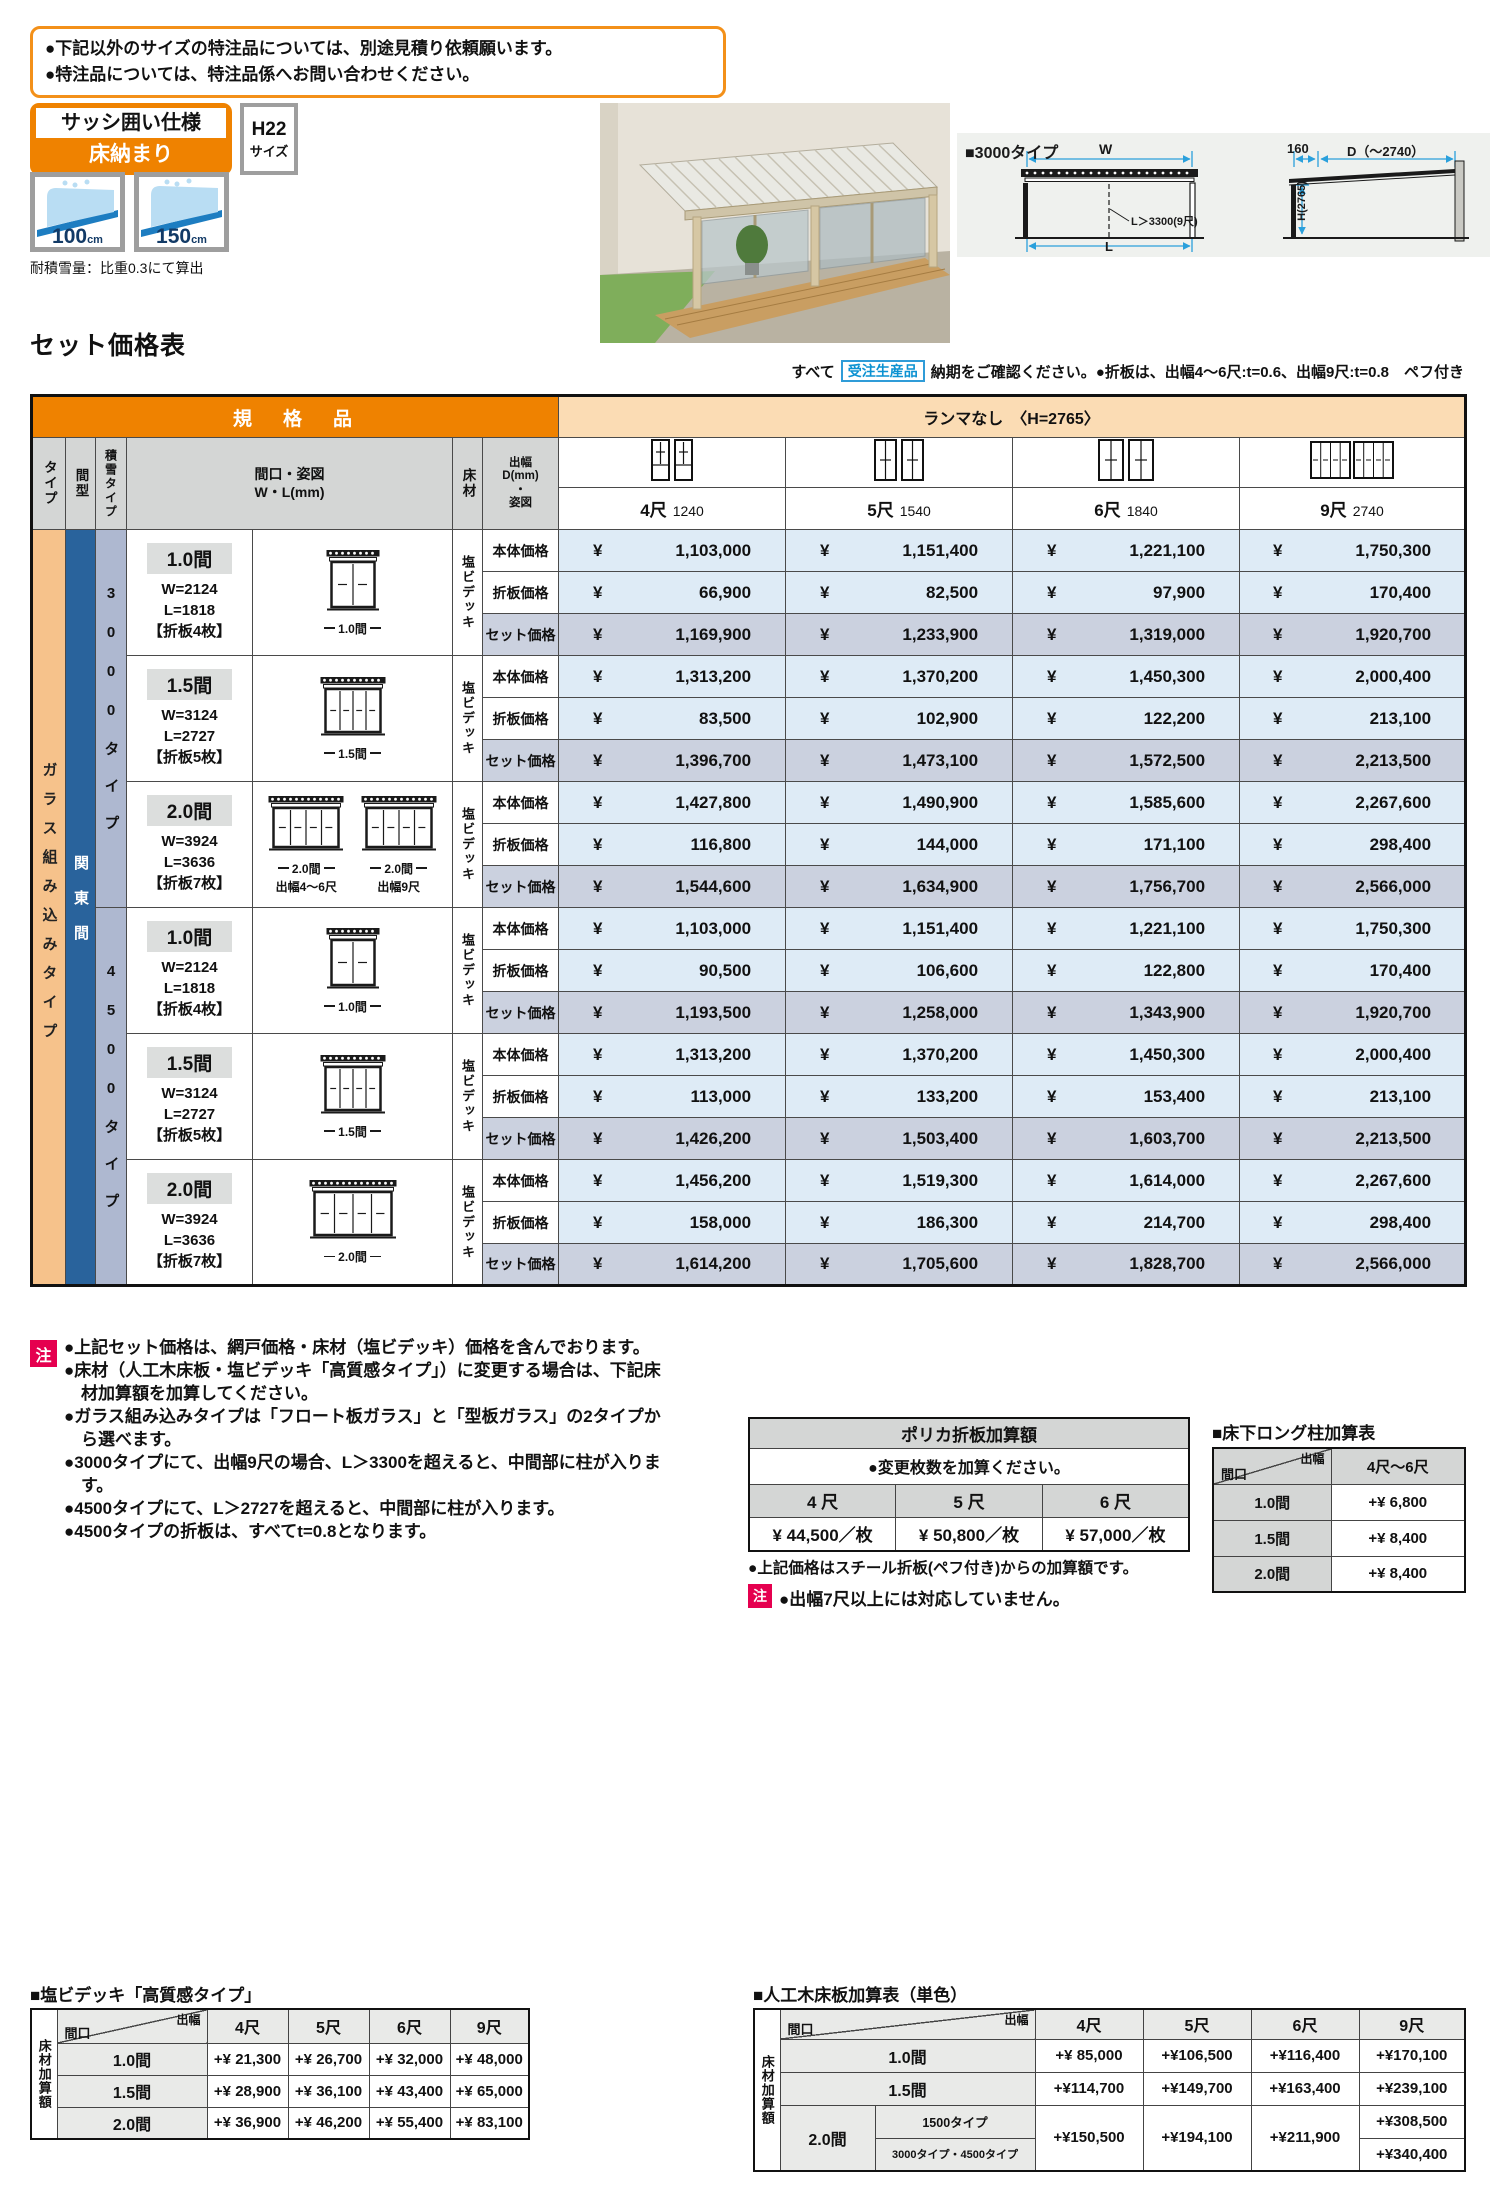 The image size is (1494, 2206). What do you see at coordinates (1412, 2121) in the screenshot?
I see `row-value: +¥308,500` at bounding box center [1412, 2121].